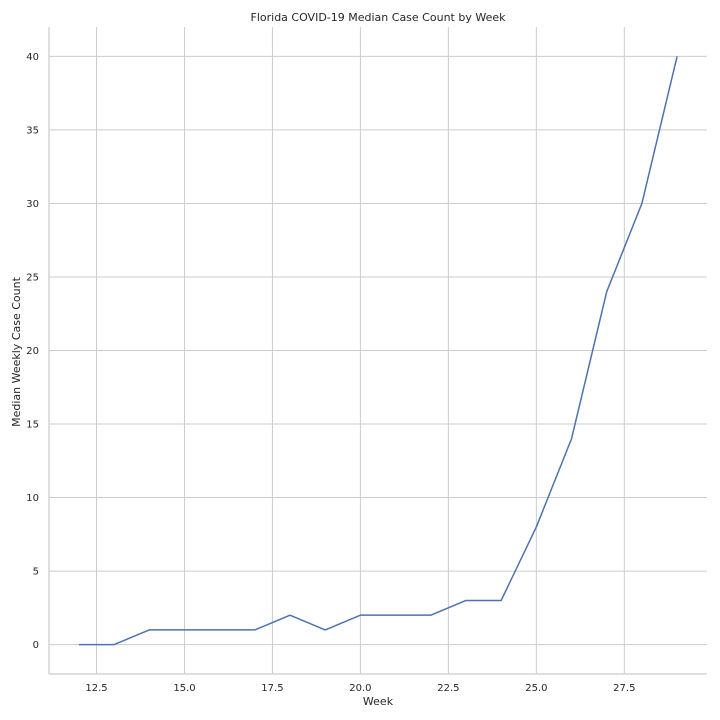 The width and height of the screenshot is (720, 720). What do you see at coordinates (32, 57) in the screenshot?
I see `y-tick-label: 40` at bounding box center [32, 57].